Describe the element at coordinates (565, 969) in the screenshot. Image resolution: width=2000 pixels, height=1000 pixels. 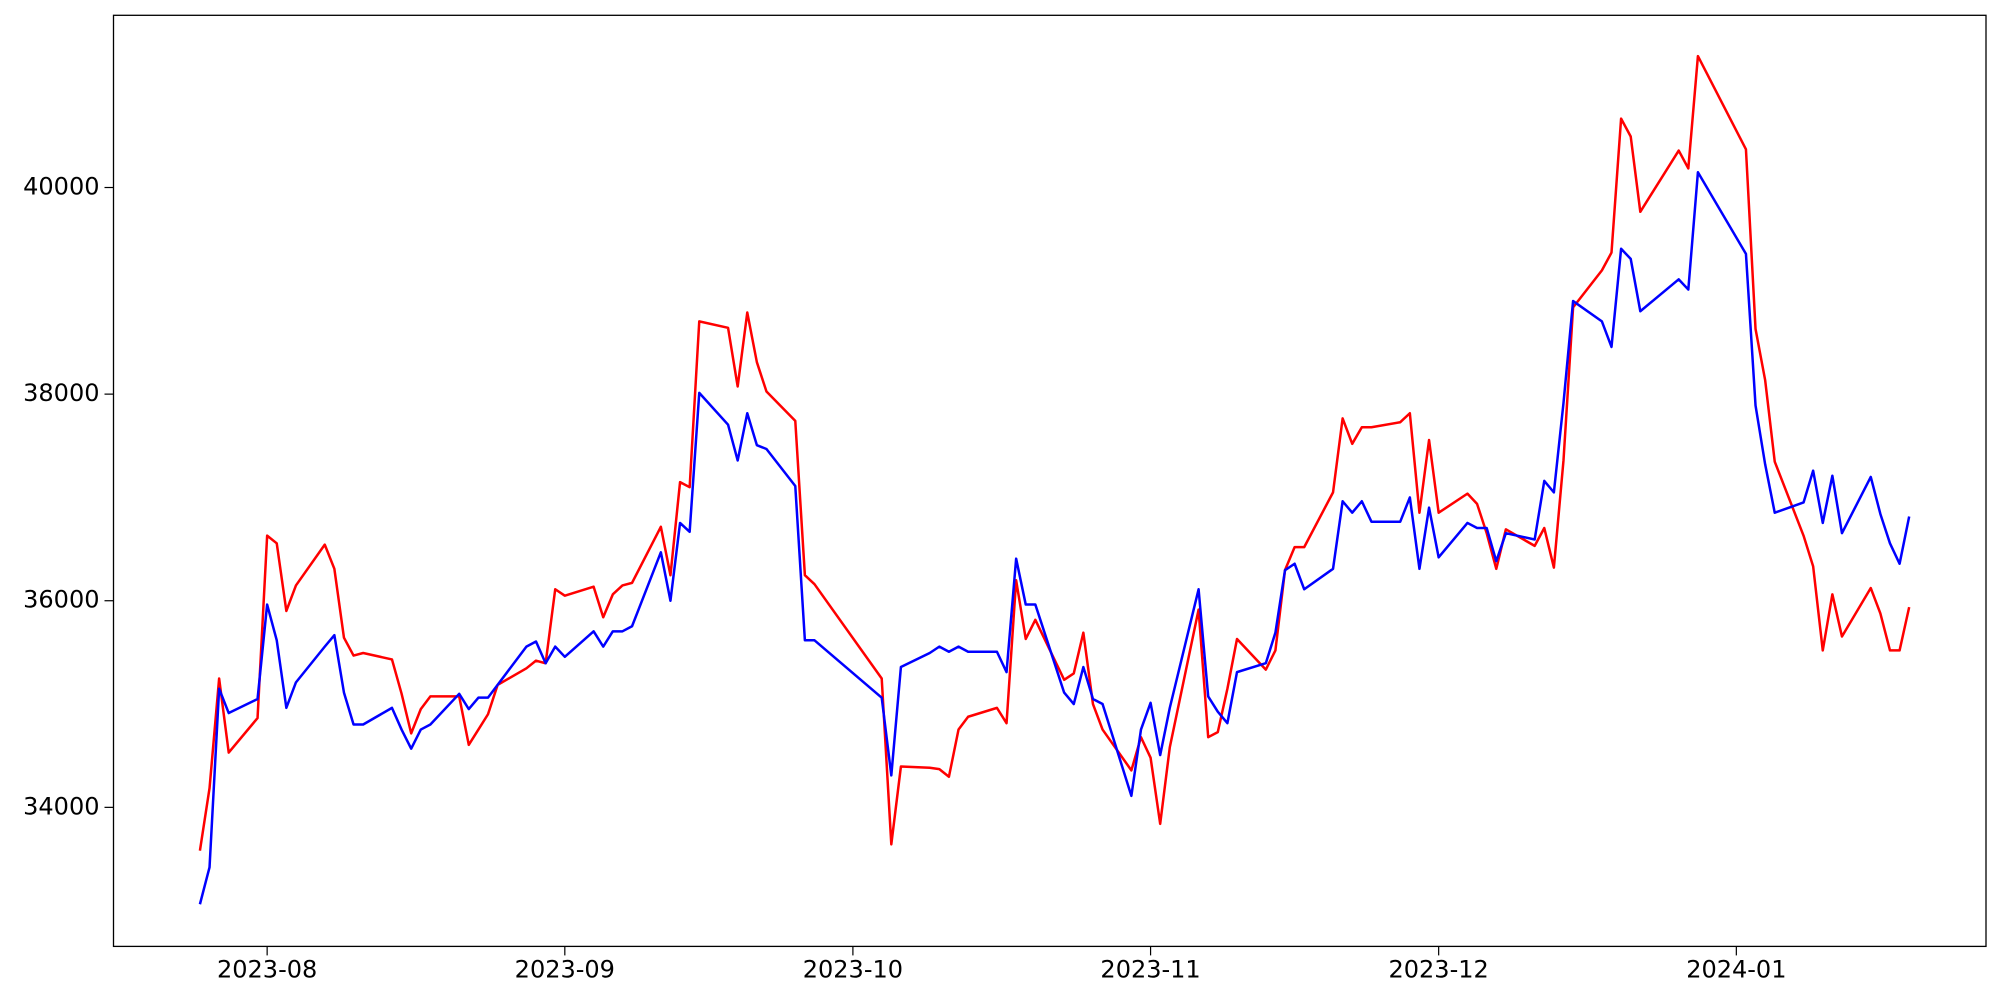
I see `x-tick-label: 2023-09` at that location.